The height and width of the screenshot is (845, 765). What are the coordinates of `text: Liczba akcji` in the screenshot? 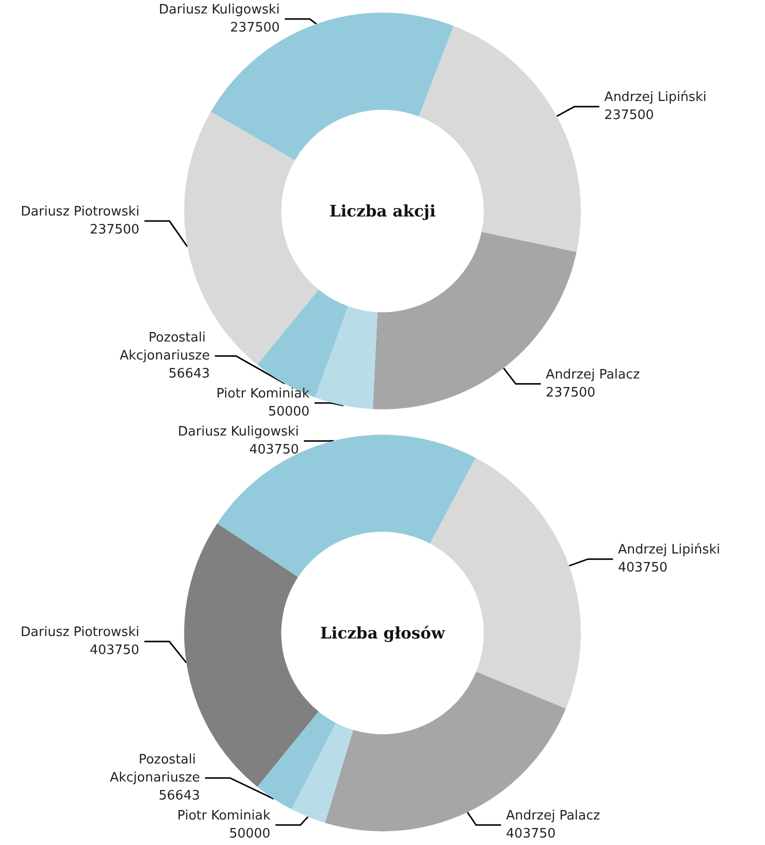 It's located at (382, 211).